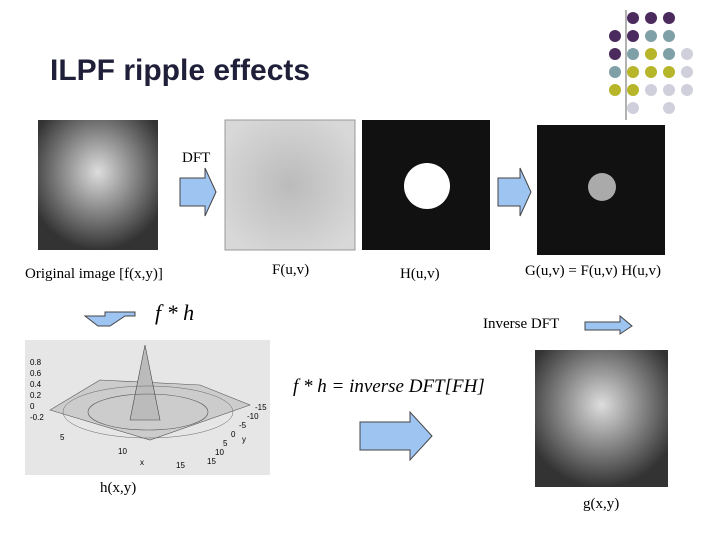 This screenshot has width=720, height=540. Describe the element at coordinates (426, 185) in the screenshot. I see `filter-image` at that location.